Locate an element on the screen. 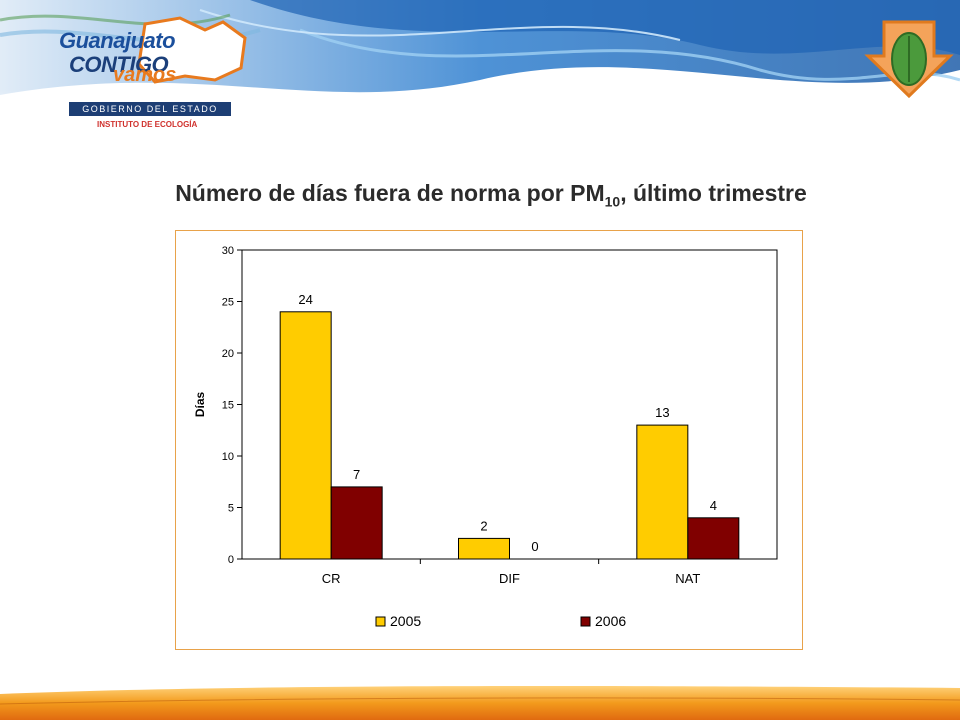 Image resolution: width=960 pixels, height=720 pixels. y-tick-label: 20 is located at coordinates (228, 354).